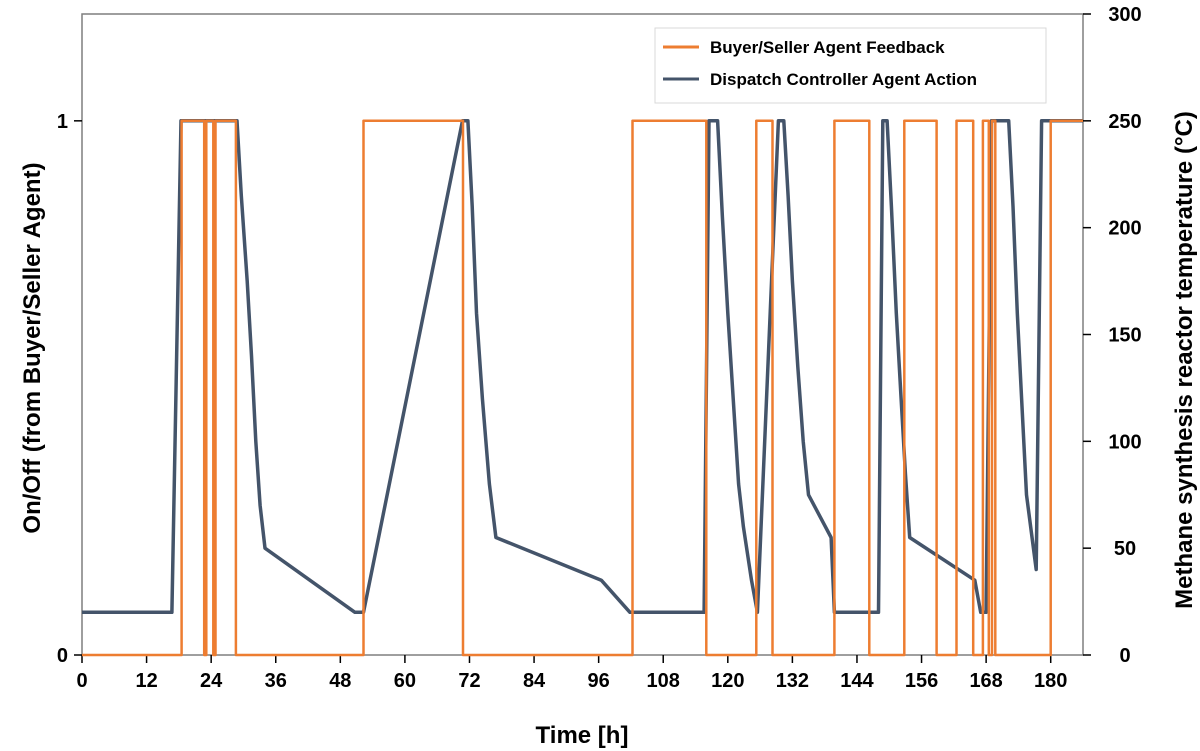  I want to click on x-tick-label: 168, so click(985, 681).